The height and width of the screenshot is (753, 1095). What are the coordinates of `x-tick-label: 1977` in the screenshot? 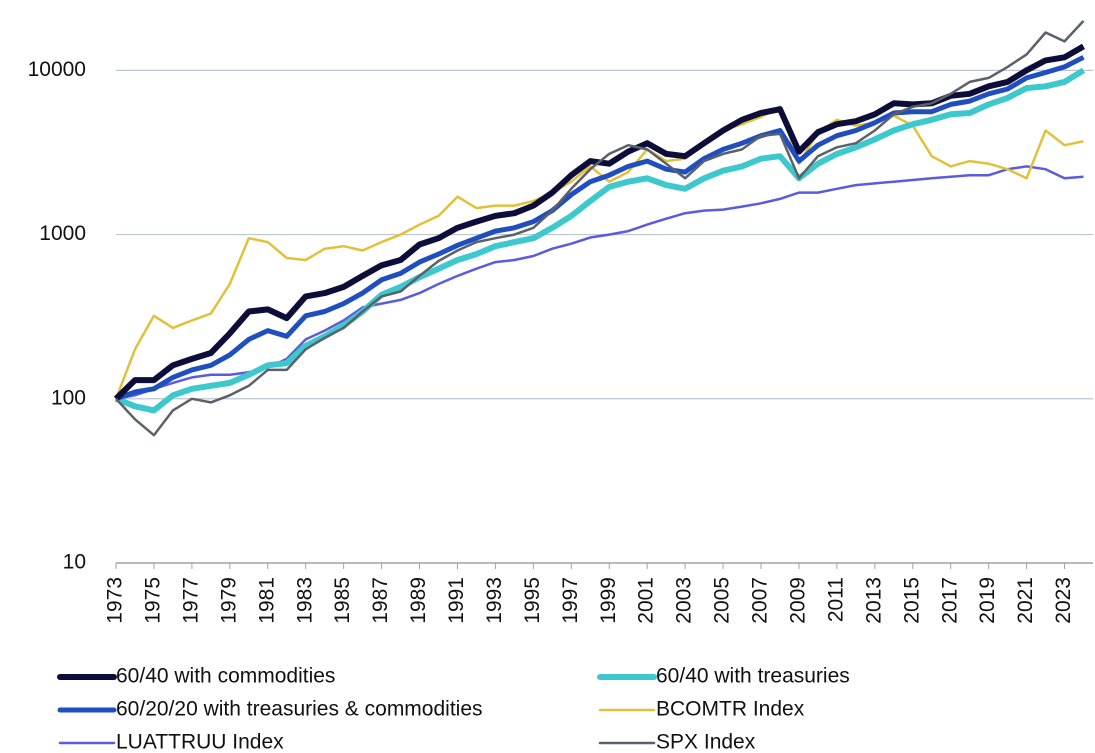 It's located at (190, 600).